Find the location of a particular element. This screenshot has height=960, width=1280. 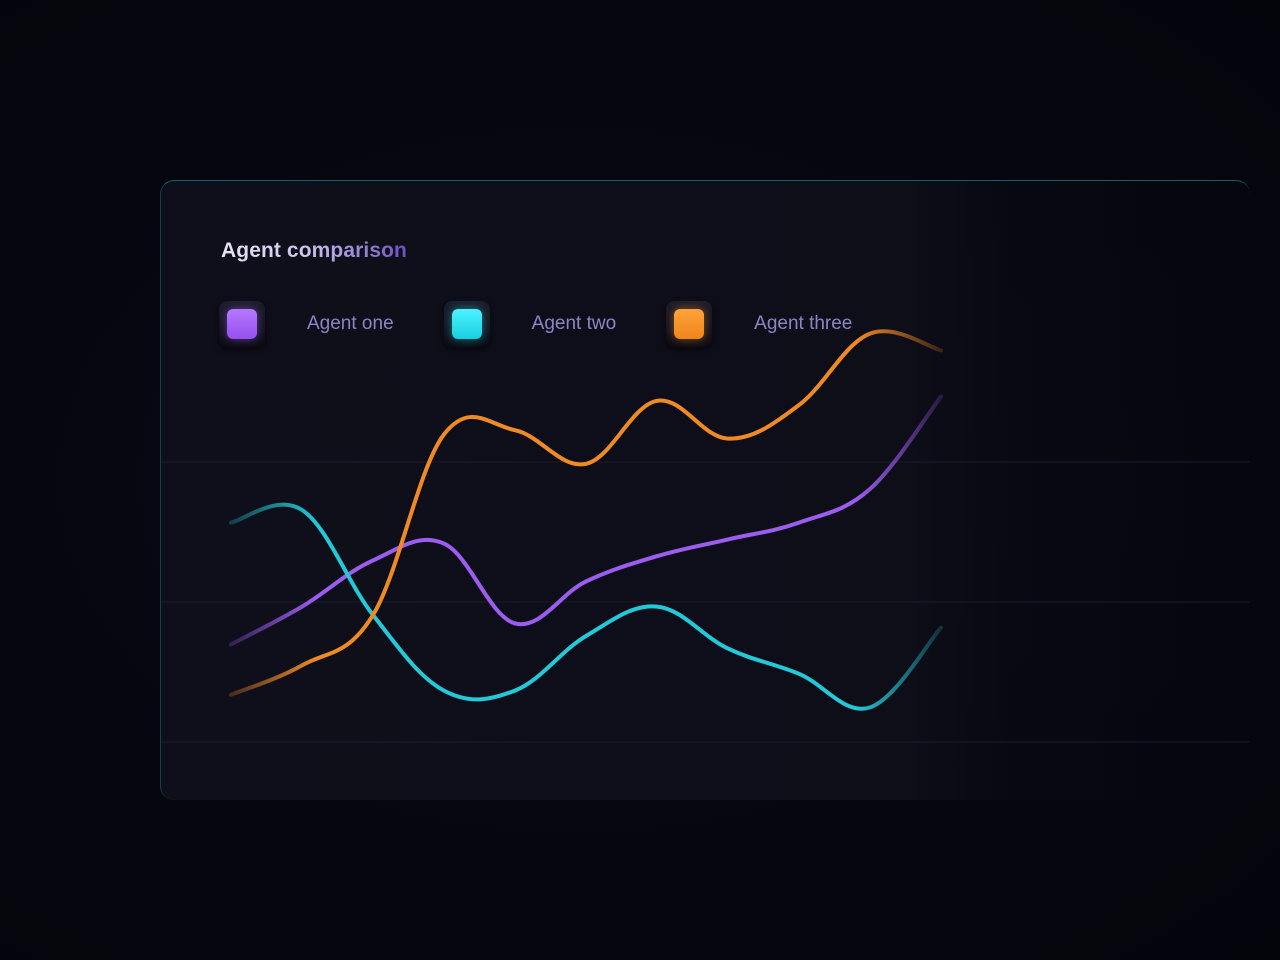

chart-legend: Agent one Agent two Agent three is located at coordinates (560, 324).